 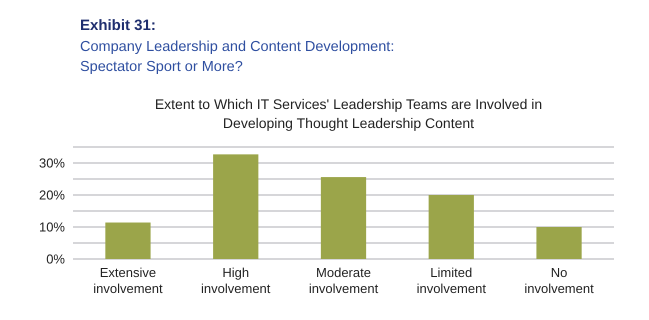 I want to click on x-tick-label: Limited involvement, so click(x=451, y=280).